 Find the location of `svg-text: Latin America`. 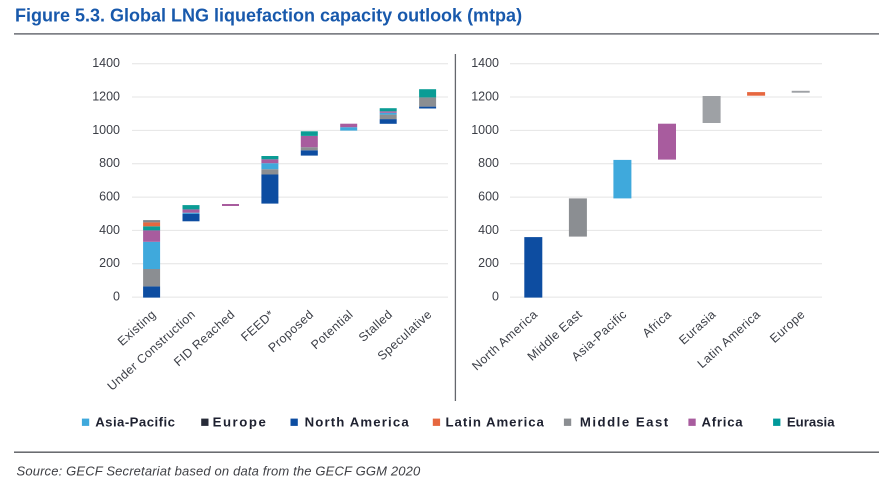

svg-text: Latin America is located at coordinates (495, 422).